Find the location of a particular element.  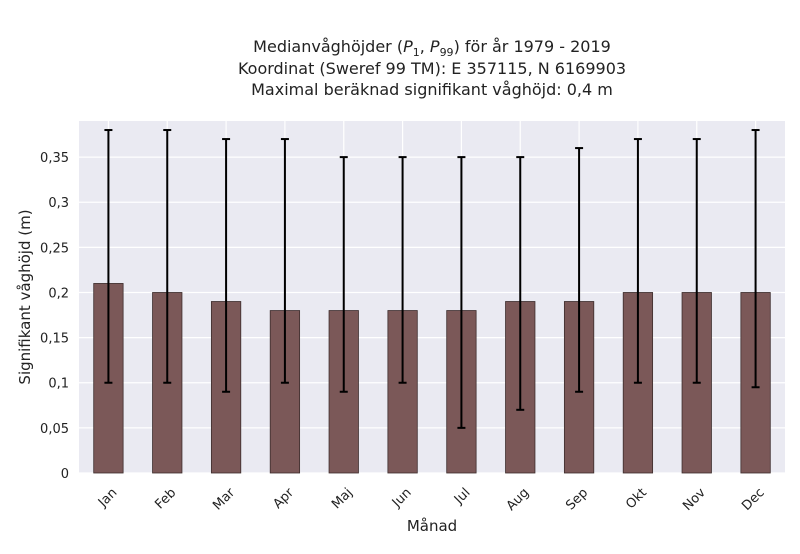

bar-apr is located at coordinates (285, 392).